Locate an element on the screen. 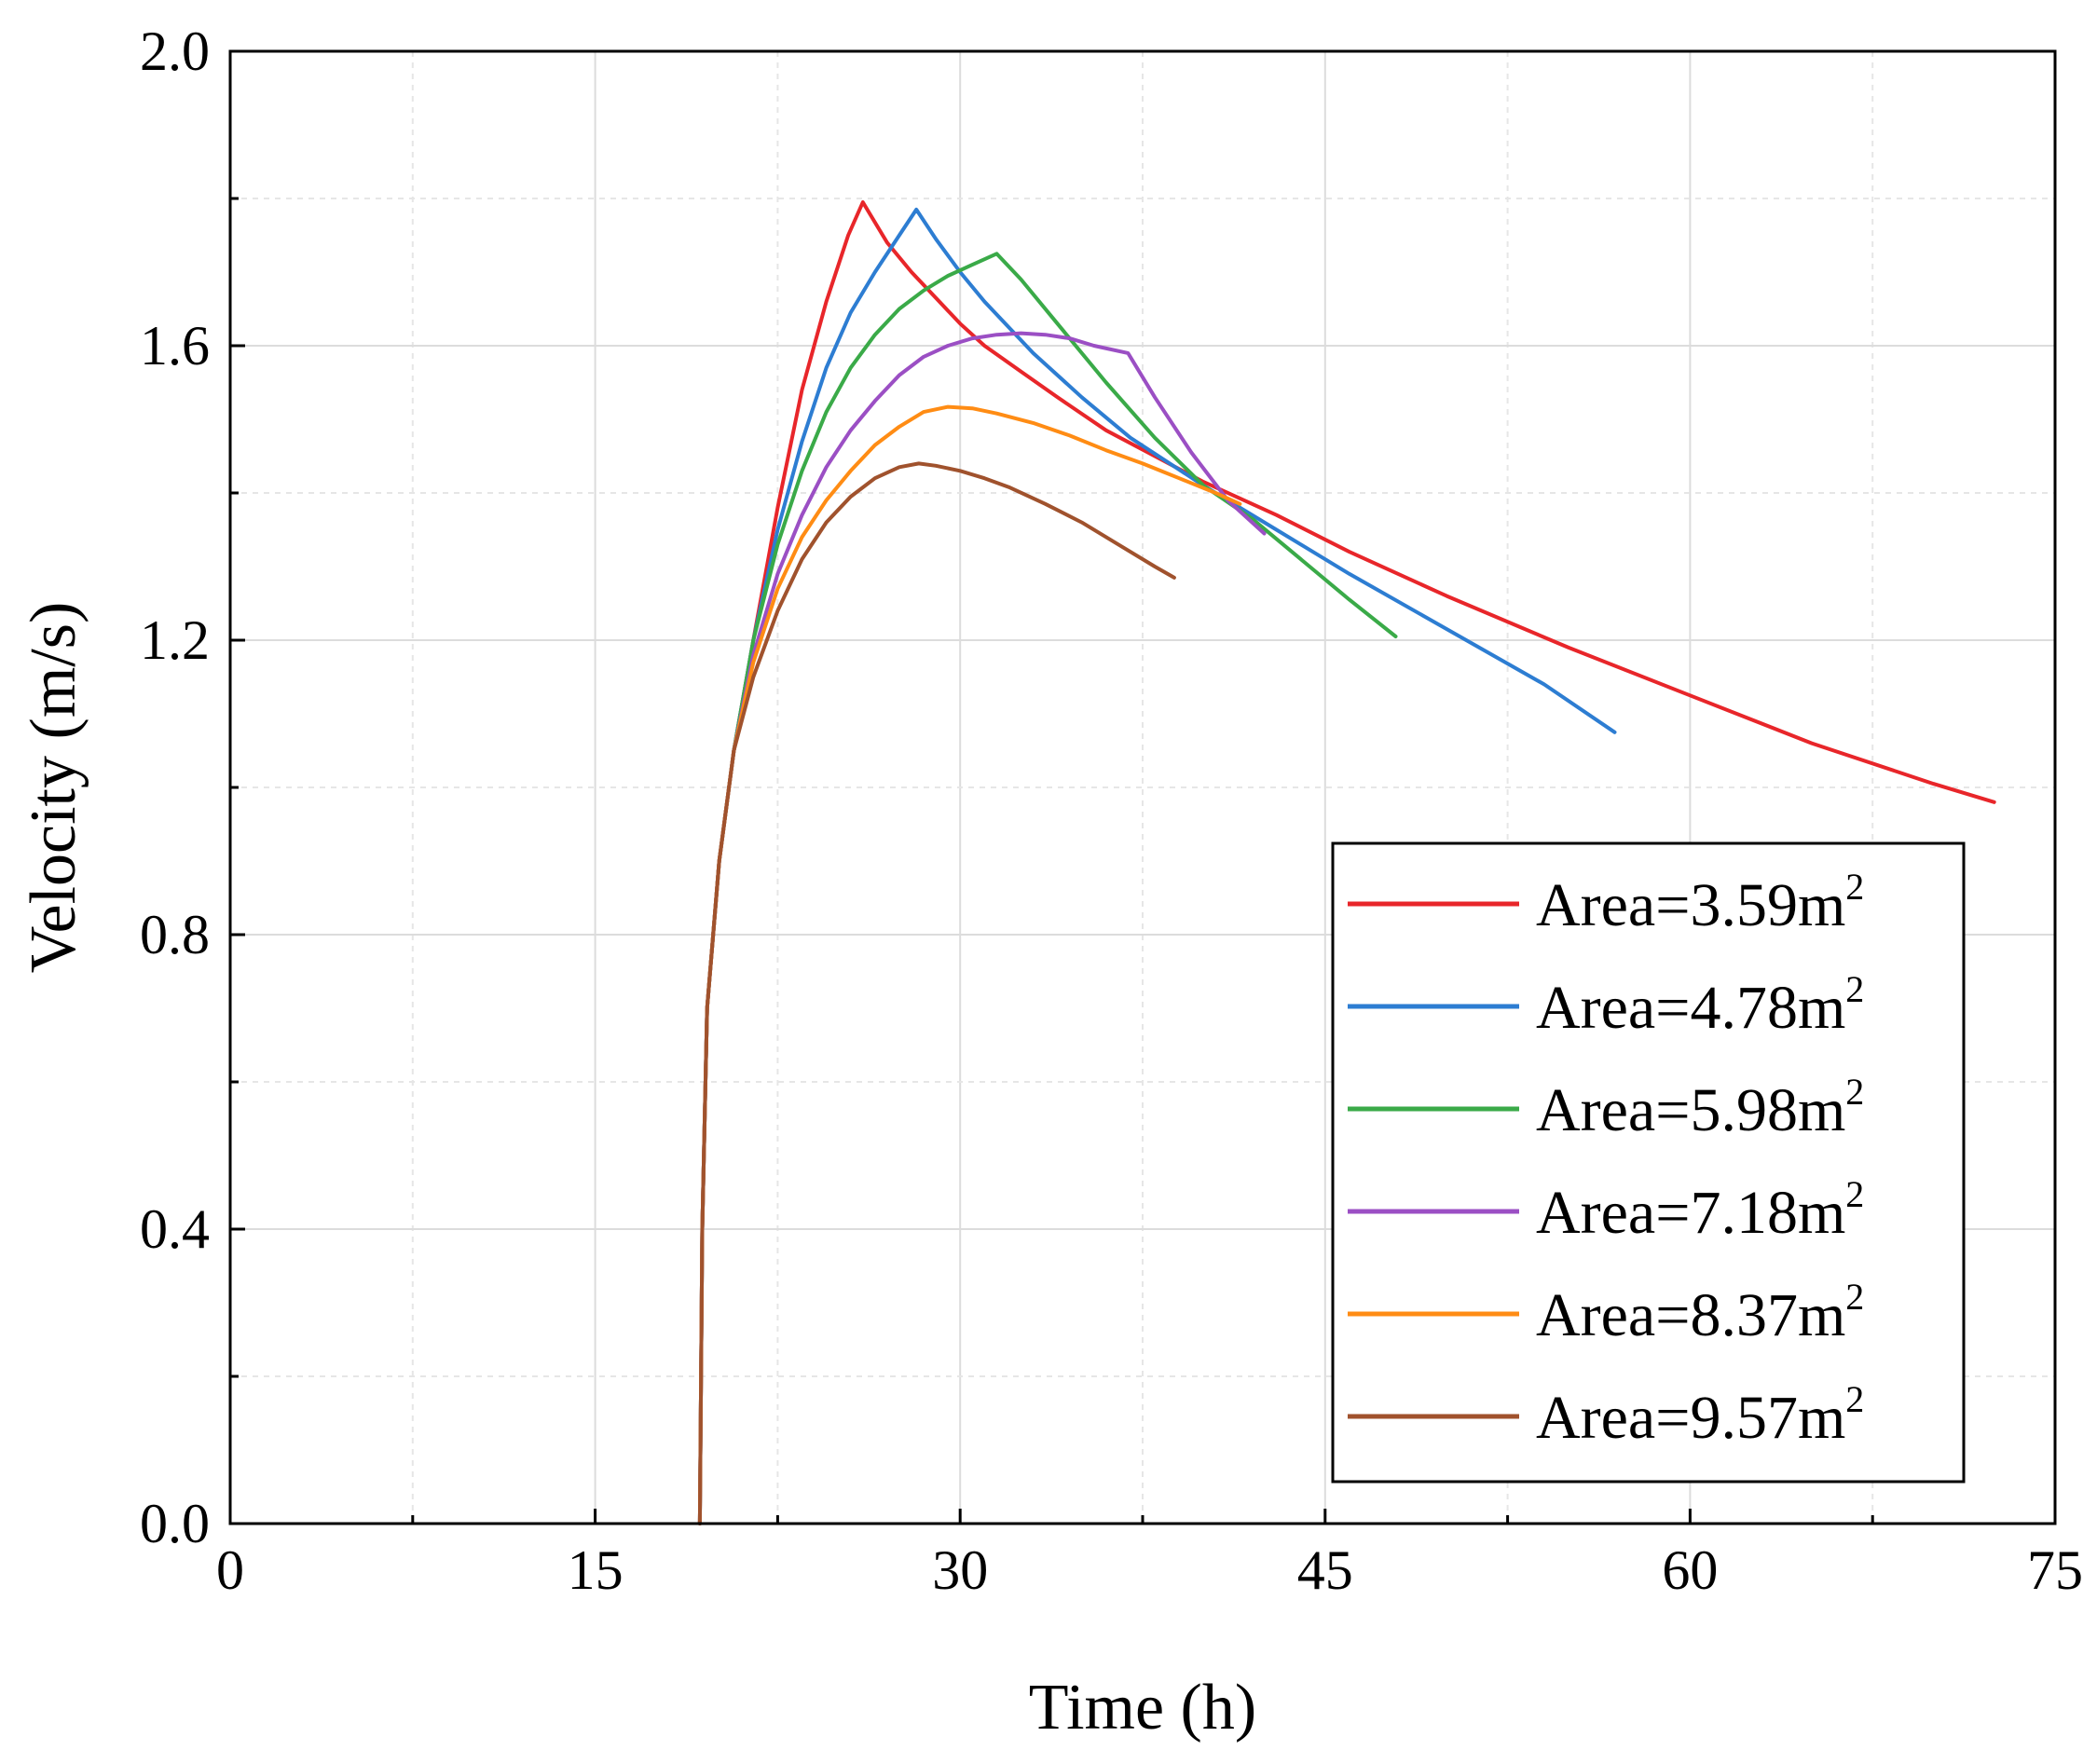  x-tick-label: 60 is located at coordinates (1690, 1570).